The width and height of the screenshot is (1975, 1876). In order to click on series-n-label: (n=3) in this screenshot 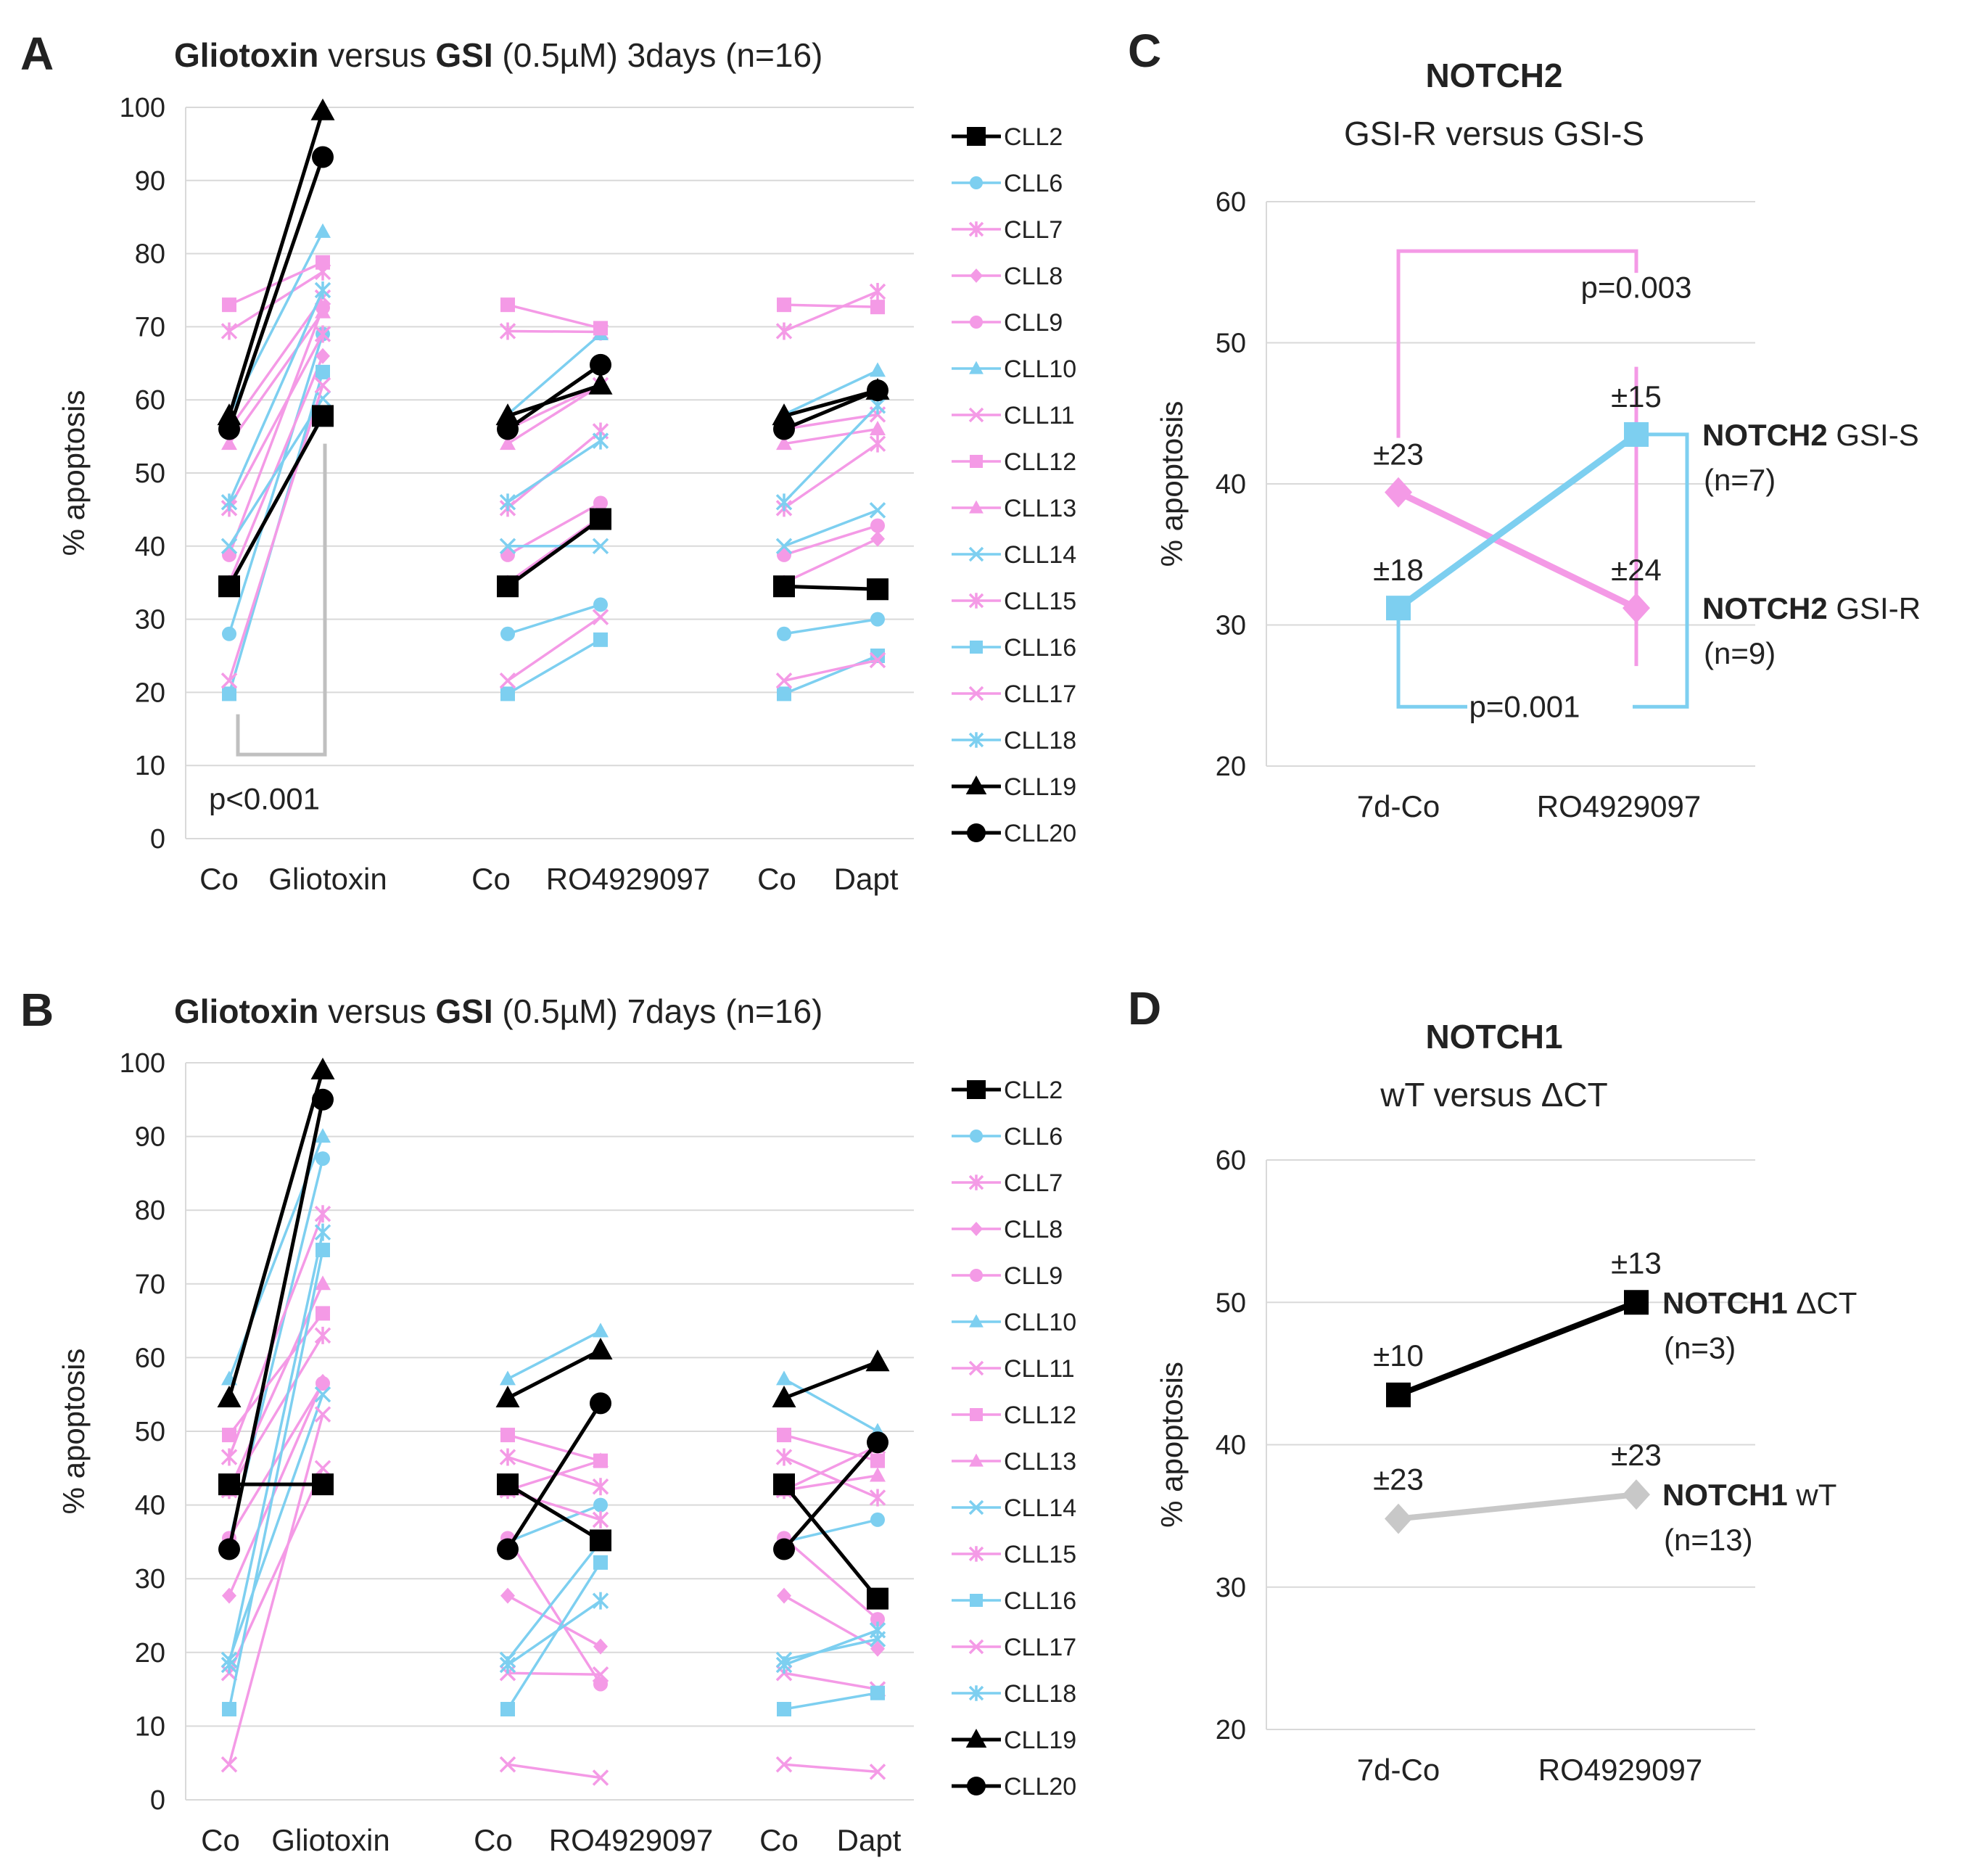, I will do `click(1700, 1347)`.